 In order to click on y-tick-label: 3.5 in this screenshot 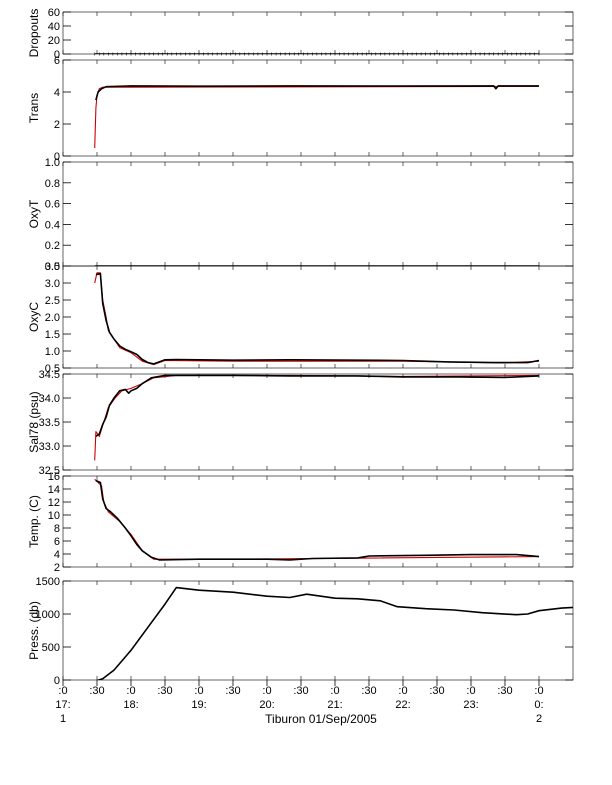, I will do `click(52, 267)`.